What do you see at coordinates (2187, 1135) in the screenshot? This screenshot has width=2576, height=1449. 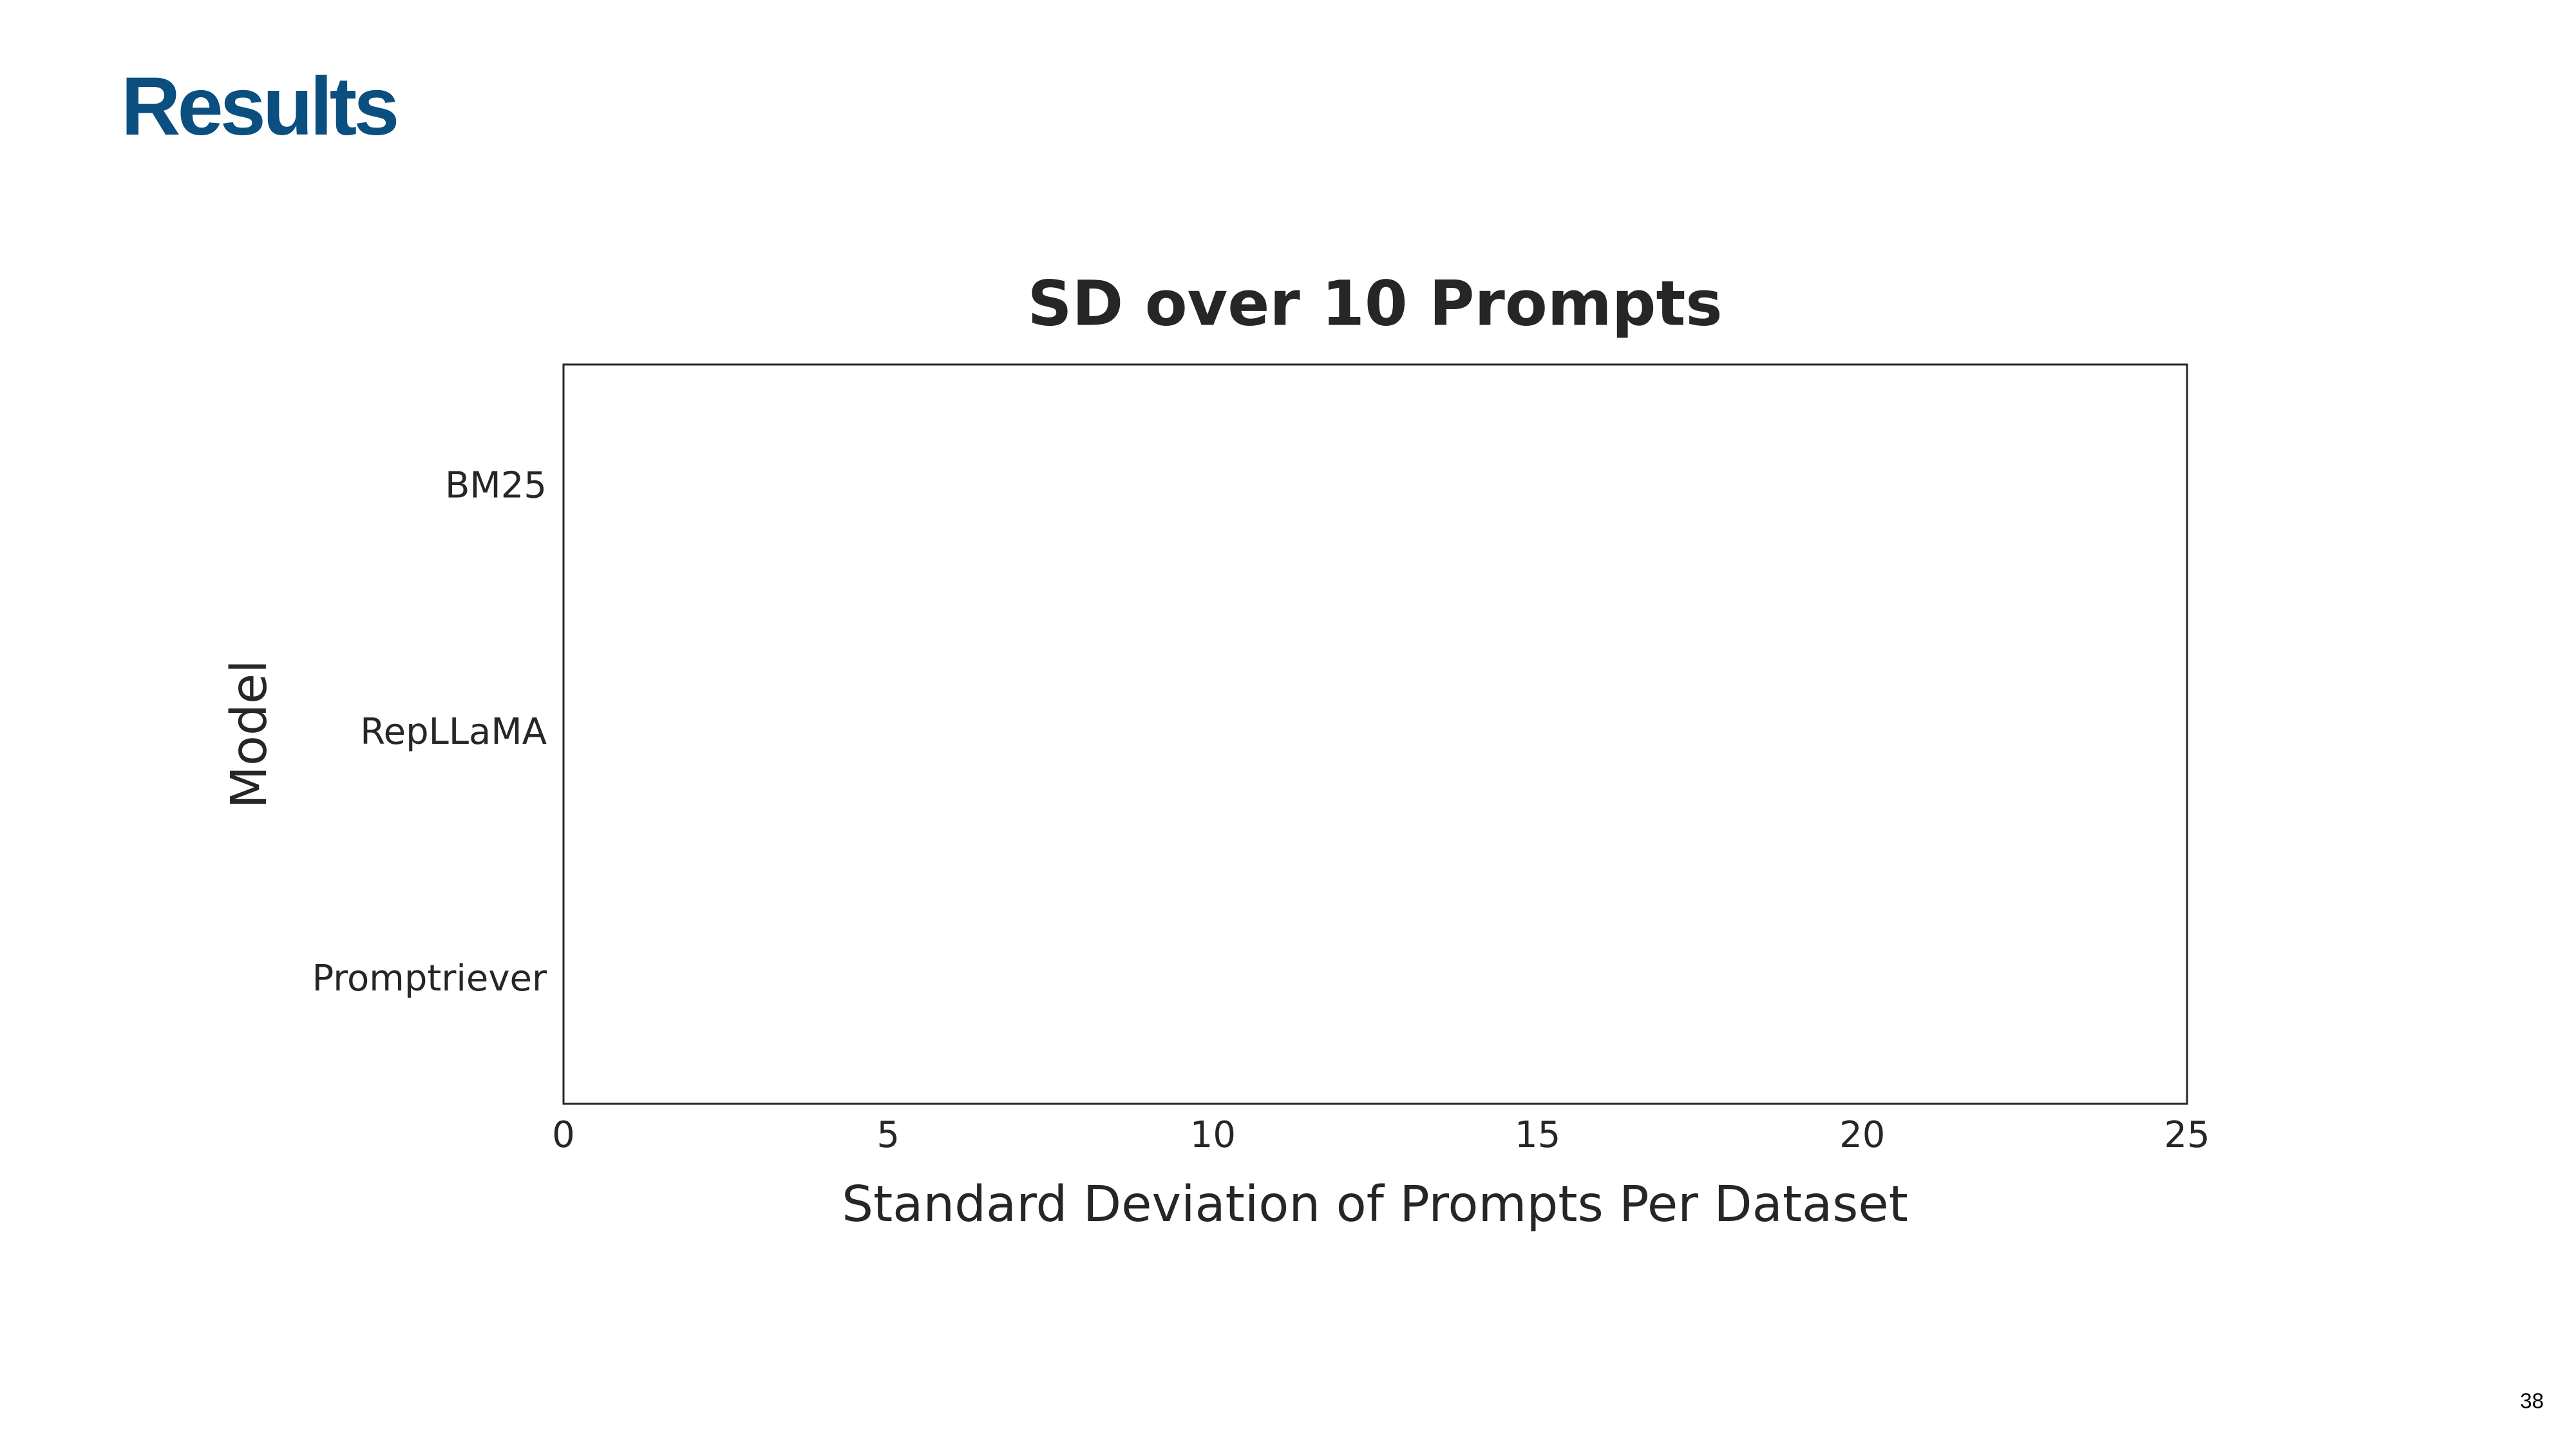 I see `x-tick-label: 25` at bounding box center [2187, 1135].